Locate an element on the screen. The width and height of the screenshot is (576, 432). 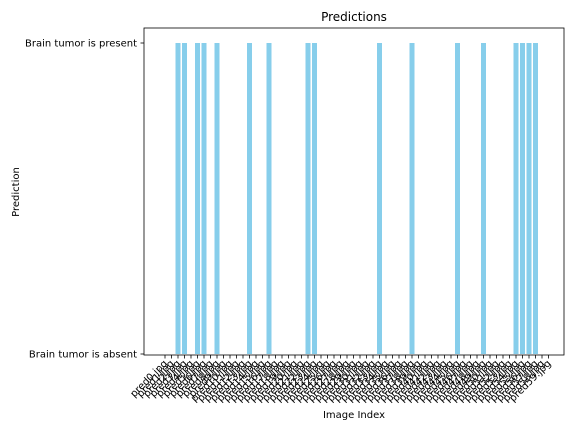
y-tick-label-1: Brain tumor is present is located at coordinates (81, 44).